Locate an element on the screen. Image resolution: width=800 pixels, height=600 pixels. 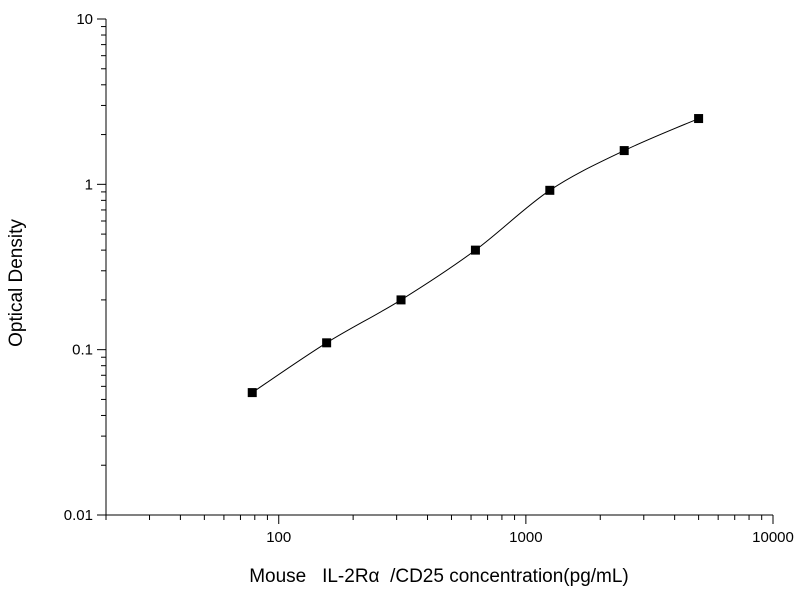
y-tick-label: 0.1 is located at coordinates (82, 350).